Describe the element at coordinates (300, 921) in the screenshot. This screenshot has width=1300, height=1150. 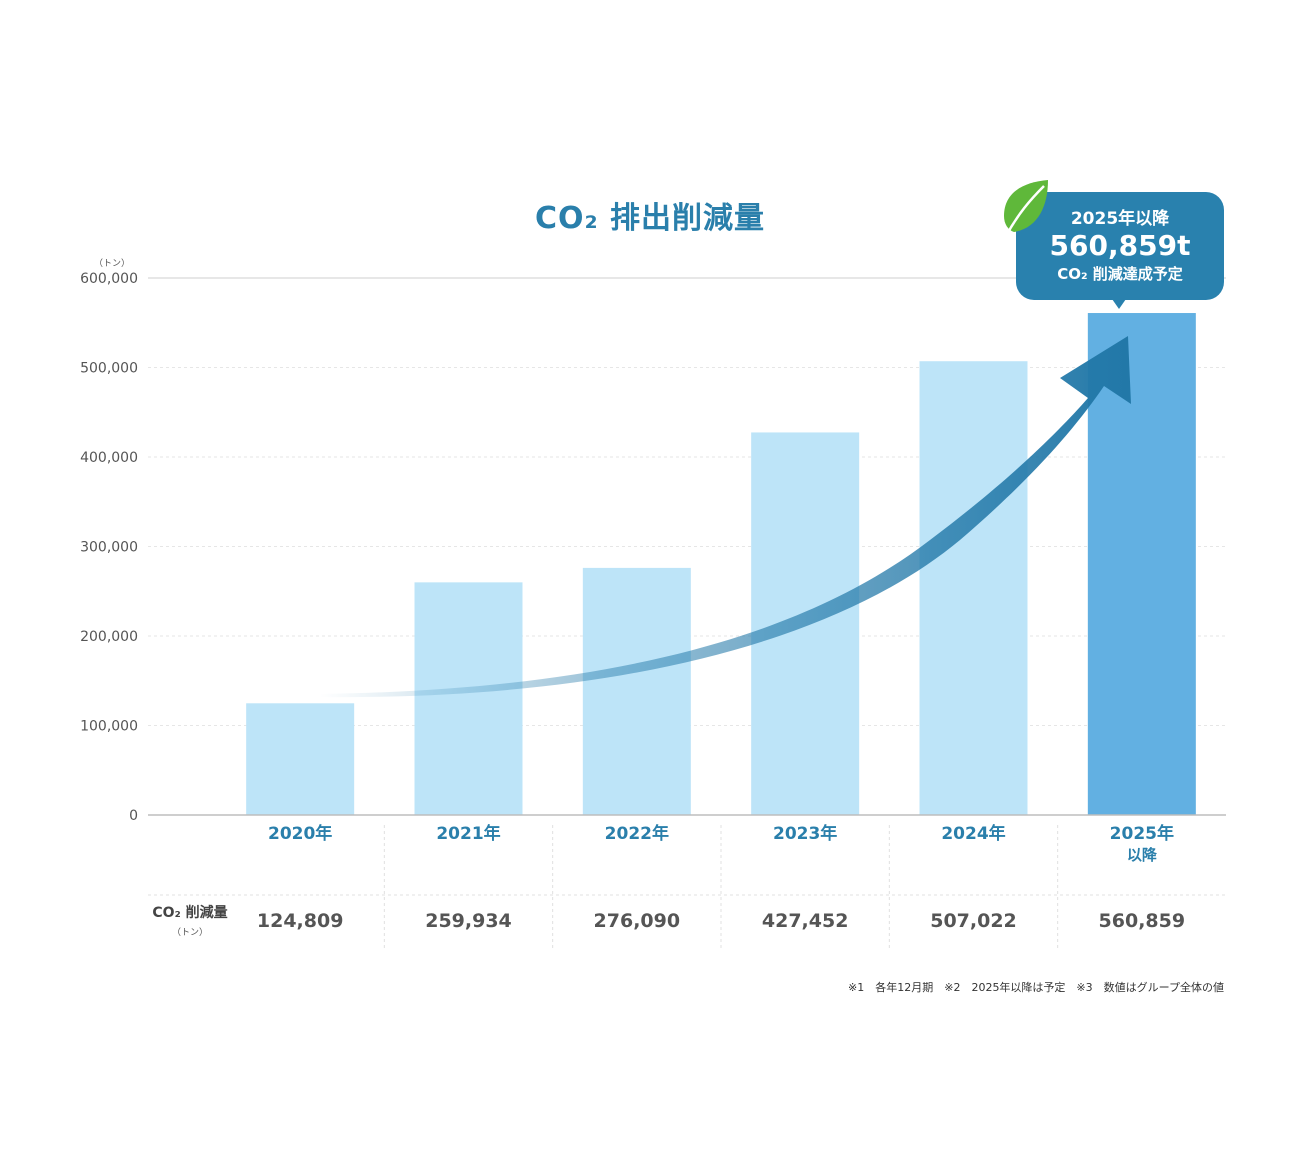
I see `table-cell: 124,809` at that location.